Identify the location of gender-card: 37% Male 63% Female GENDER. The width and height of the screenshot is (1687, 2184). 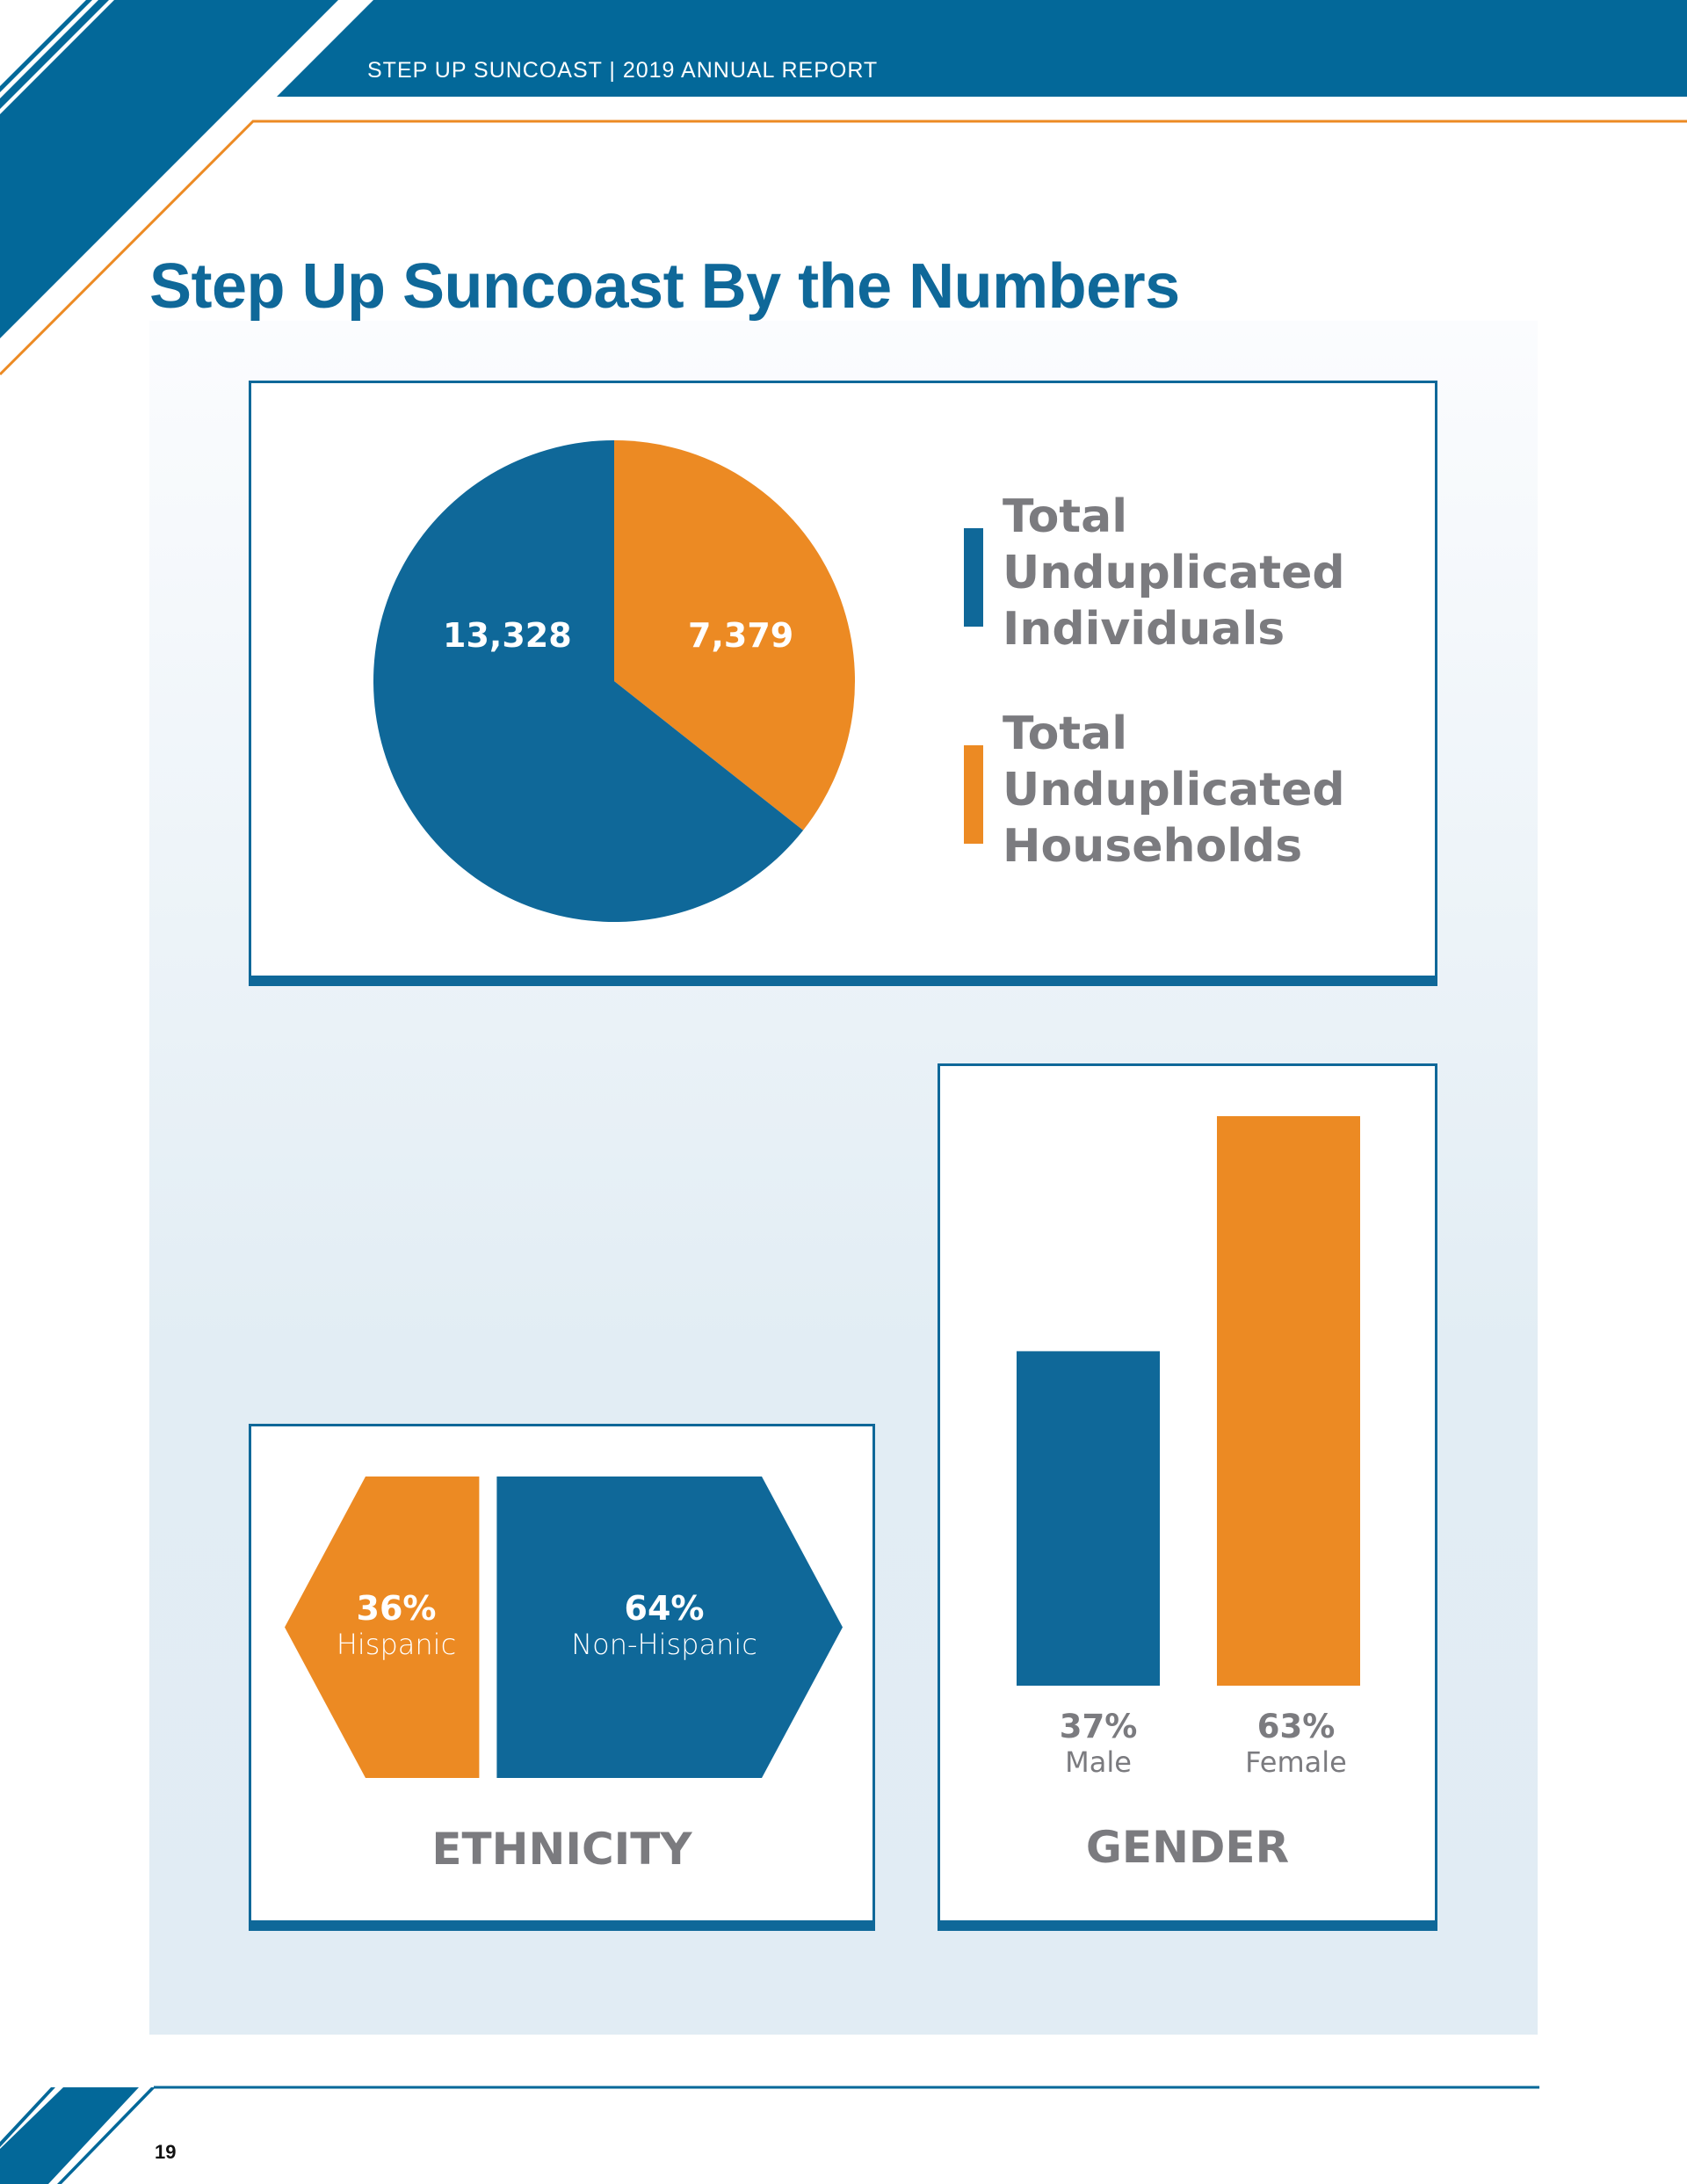
(1187, 1497).